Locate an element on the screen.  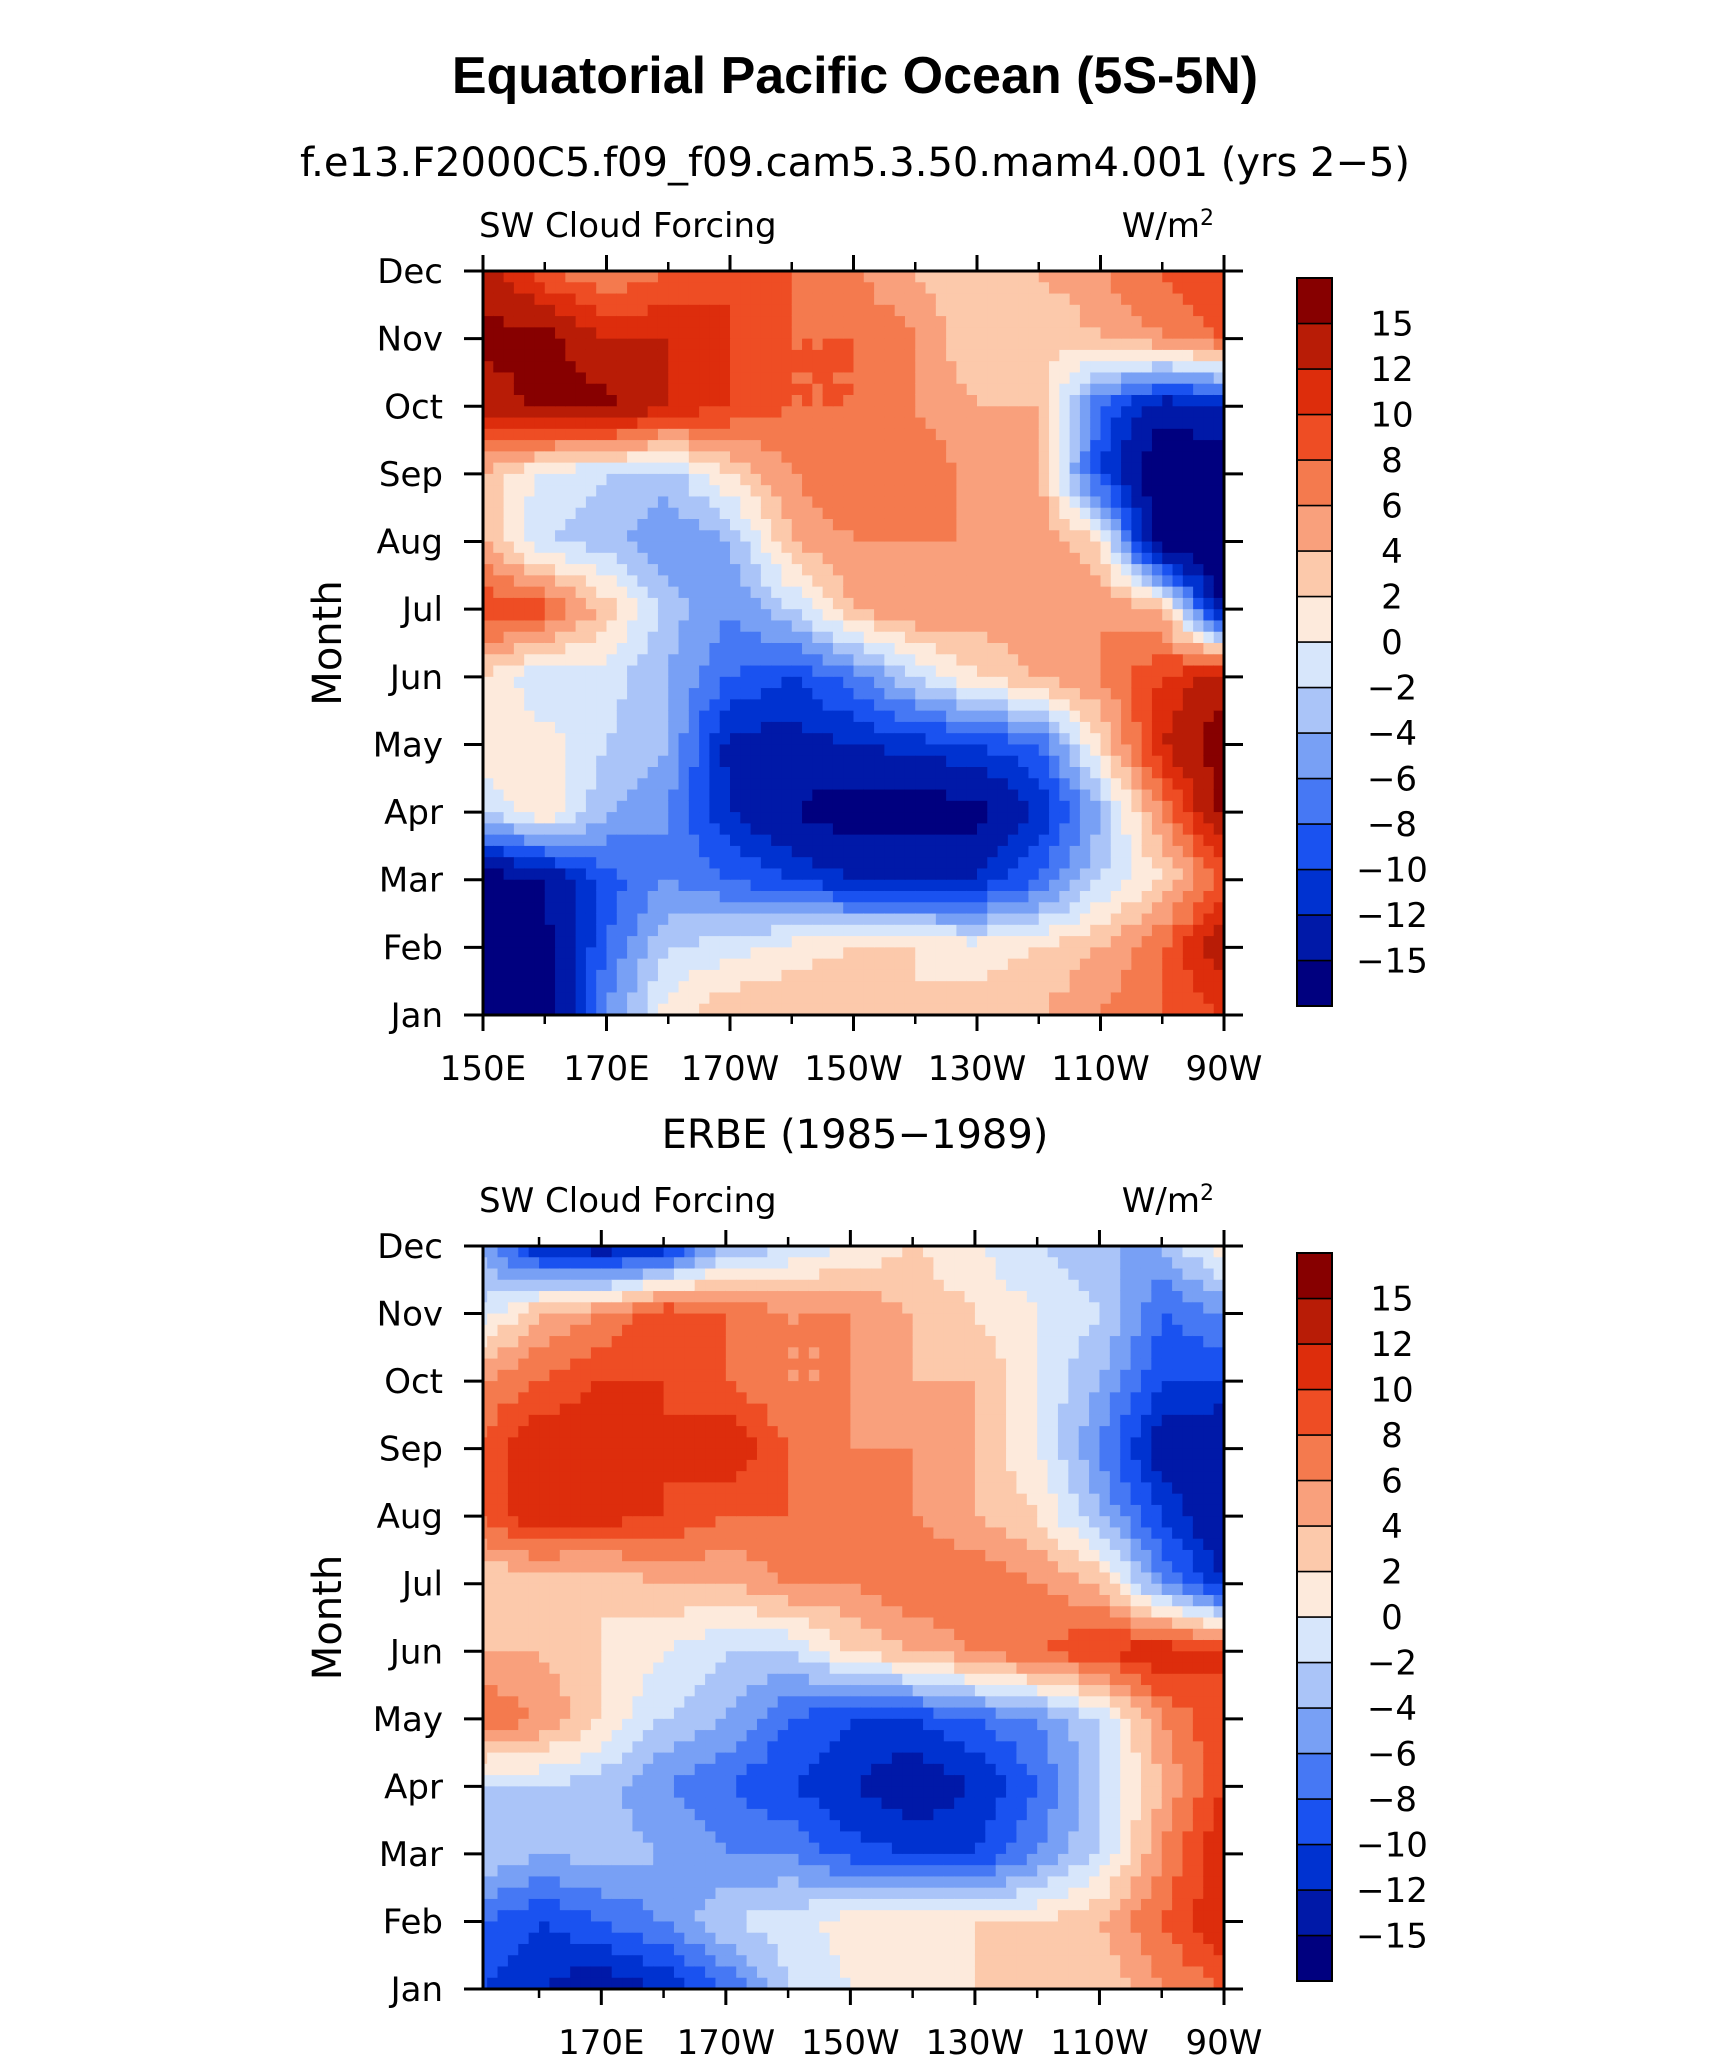
x-tick-label: 90W is located at coordinates (1224, 1069).